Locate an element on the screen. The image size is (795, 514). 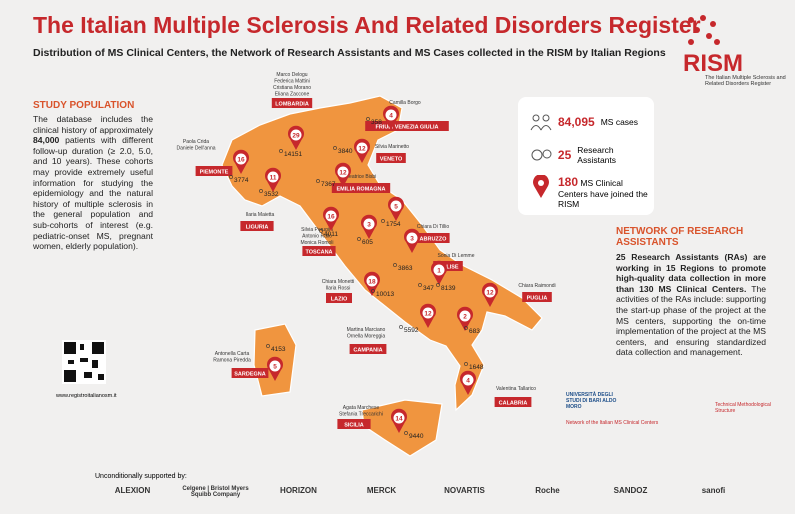
supporter-logo: sanofi is located at coordinates (713, 490).